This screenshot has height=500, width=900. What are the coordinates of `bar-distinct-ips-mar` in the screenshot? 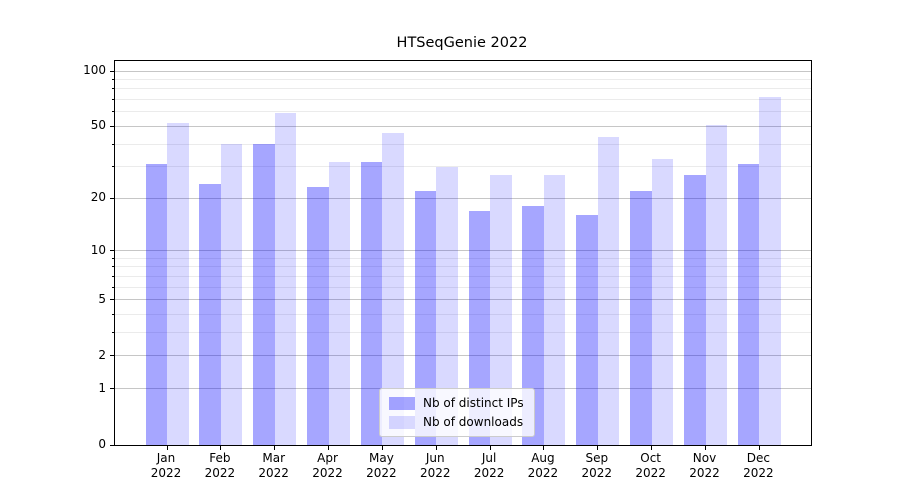 It's located at (264, 294).